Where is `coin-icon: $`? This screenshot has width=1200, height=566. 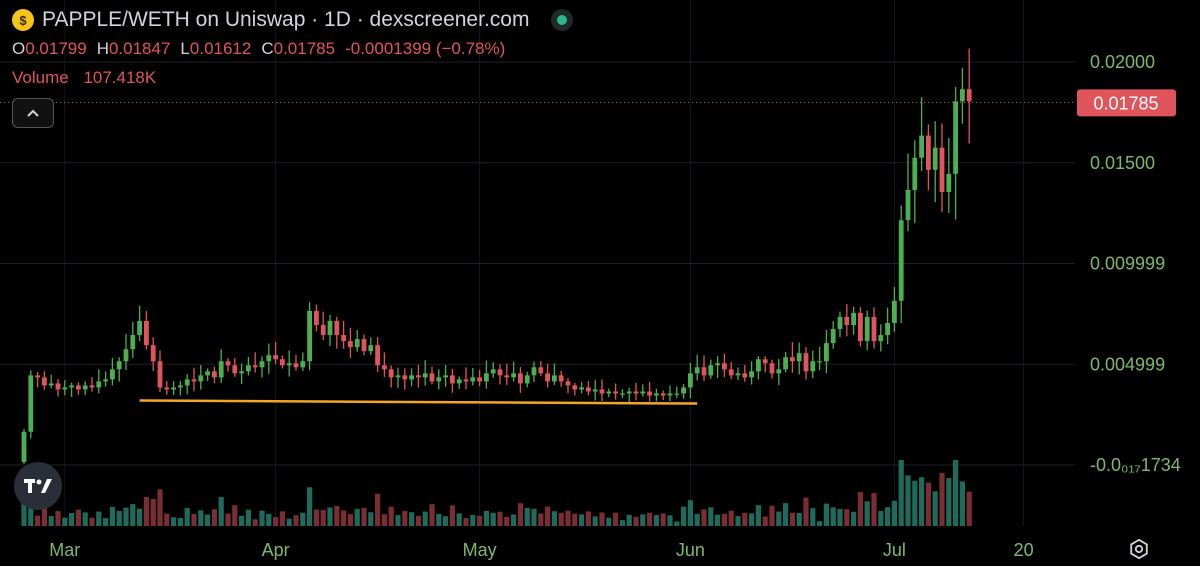 coin-icon: $ is located at coordinates (23, 20).